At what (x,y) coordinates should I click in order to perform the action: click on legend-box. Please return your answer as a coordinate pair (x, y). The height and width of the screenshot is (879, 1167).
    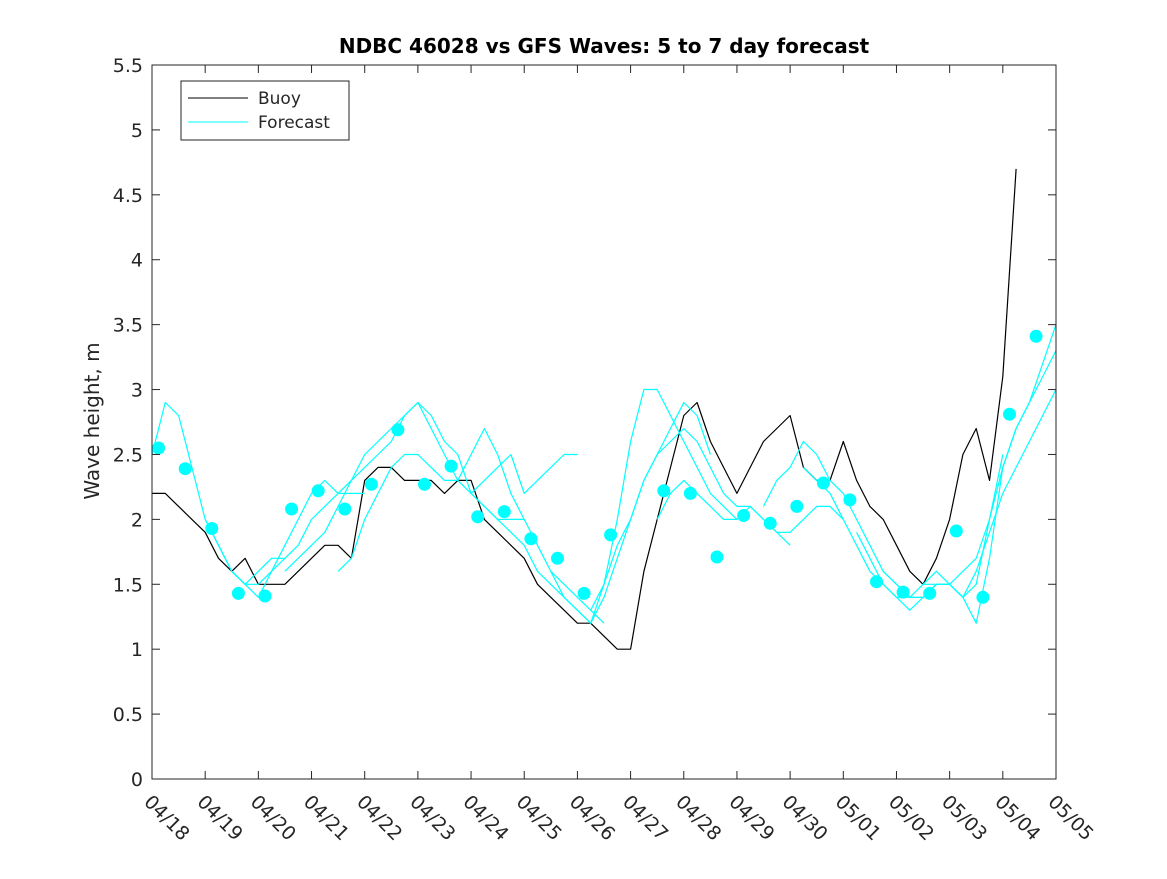
    Looking at the image, I should click on (265, 110).